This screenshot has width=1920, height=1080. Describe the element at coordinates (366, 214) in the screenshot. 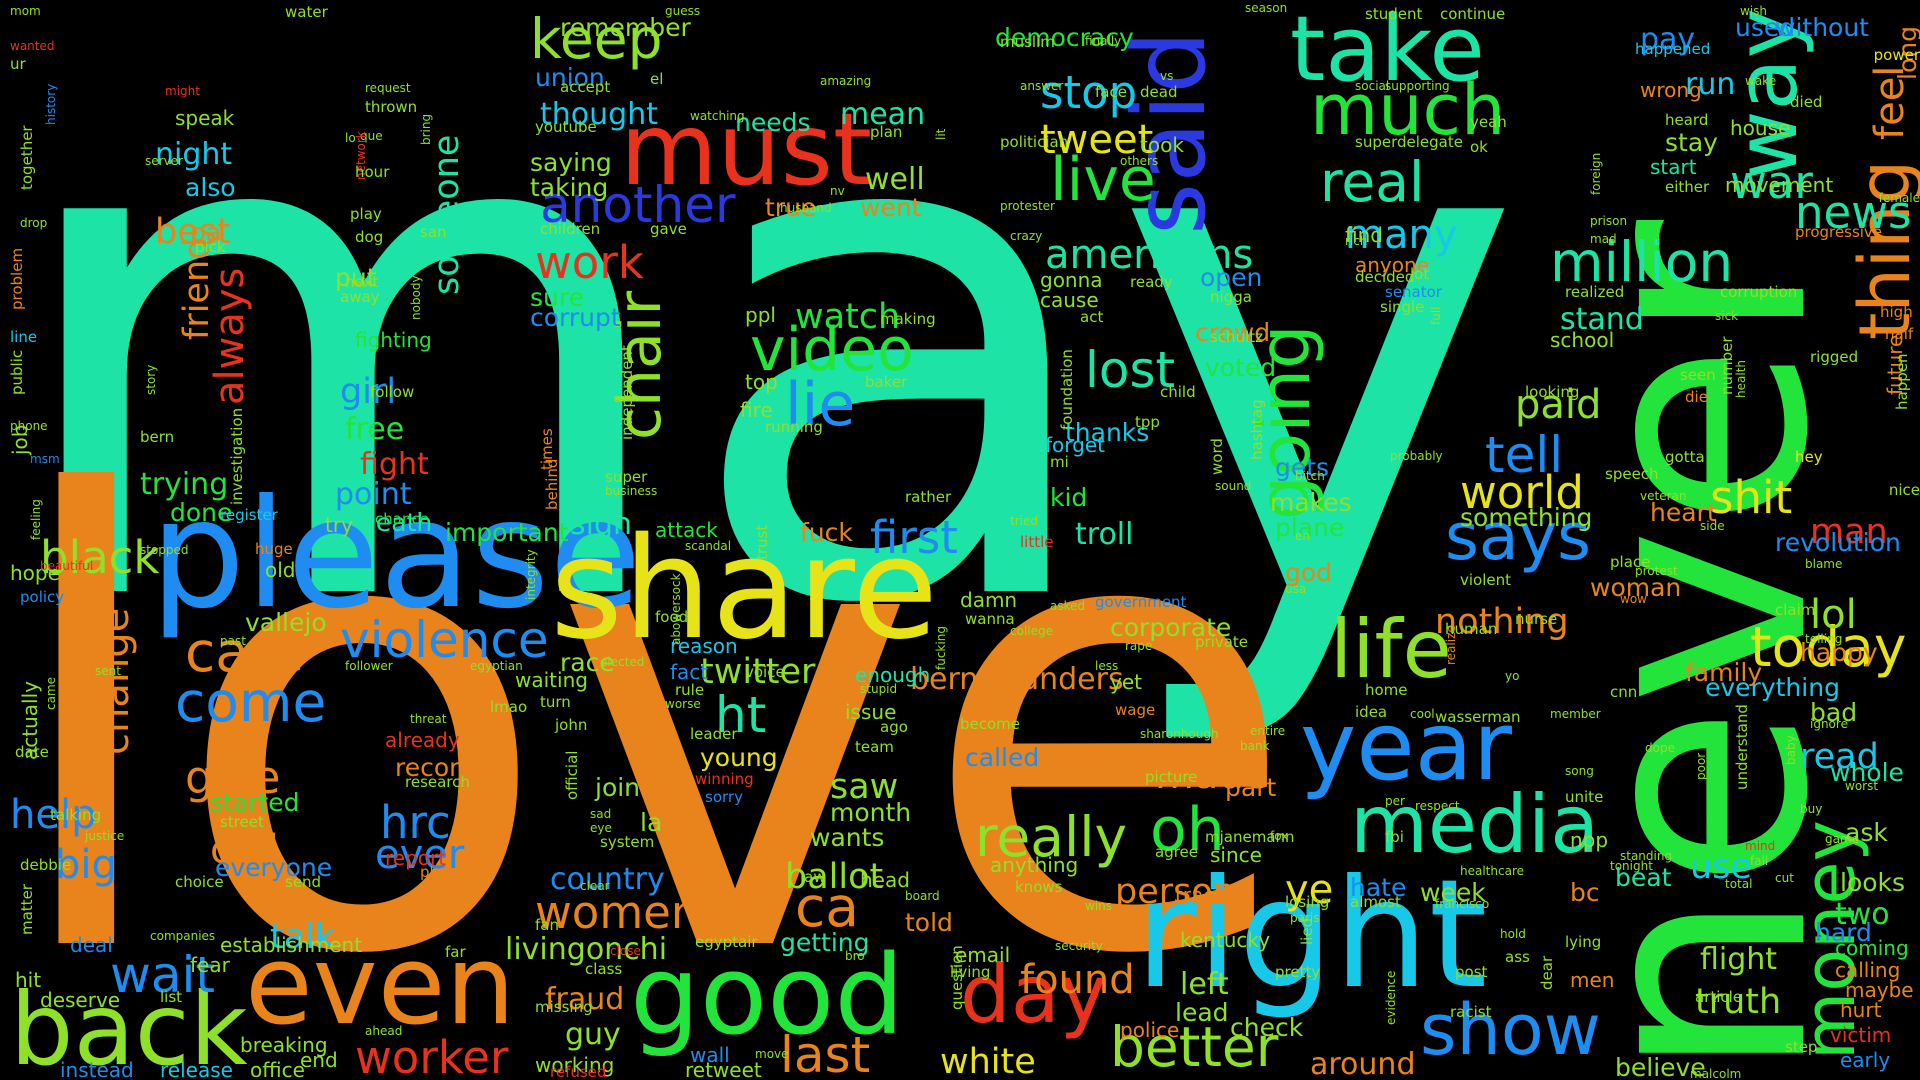

I see `word-play: play` at that location.